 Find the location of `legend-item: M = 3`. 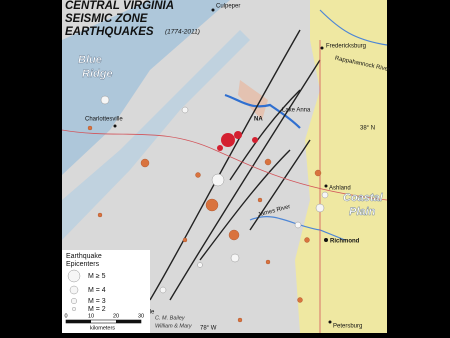

legend-item: M = 3 is located at coordinates (97, 301).